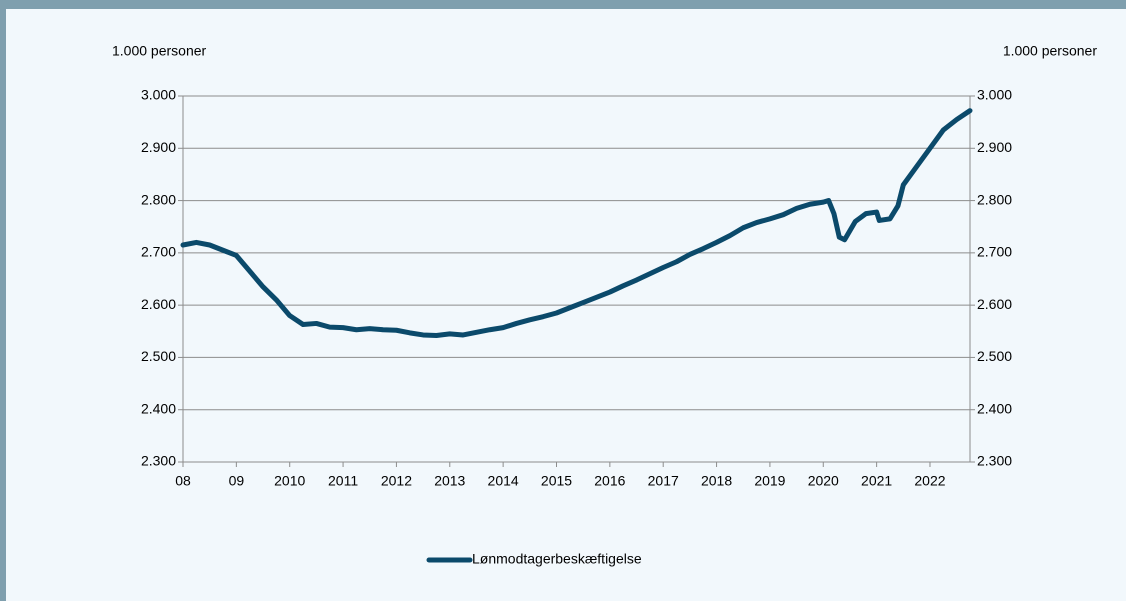 This screenshot has height=601, width=1126. What do you see at coordinates (556, 481) in the screenshot?
I see `x-tick-label: 2015` at bounding box center [556, 481].